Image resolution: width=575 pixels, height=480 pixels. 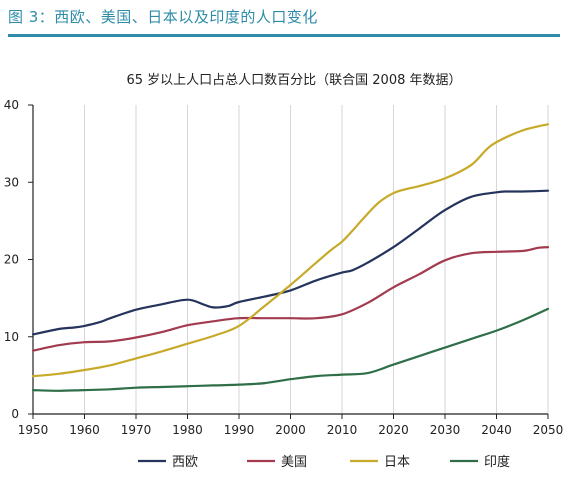 What do you see at coordinates (380, 462) in the screenshot?
I see `legend-item-3: 日本` at bounding box center [380, 462].